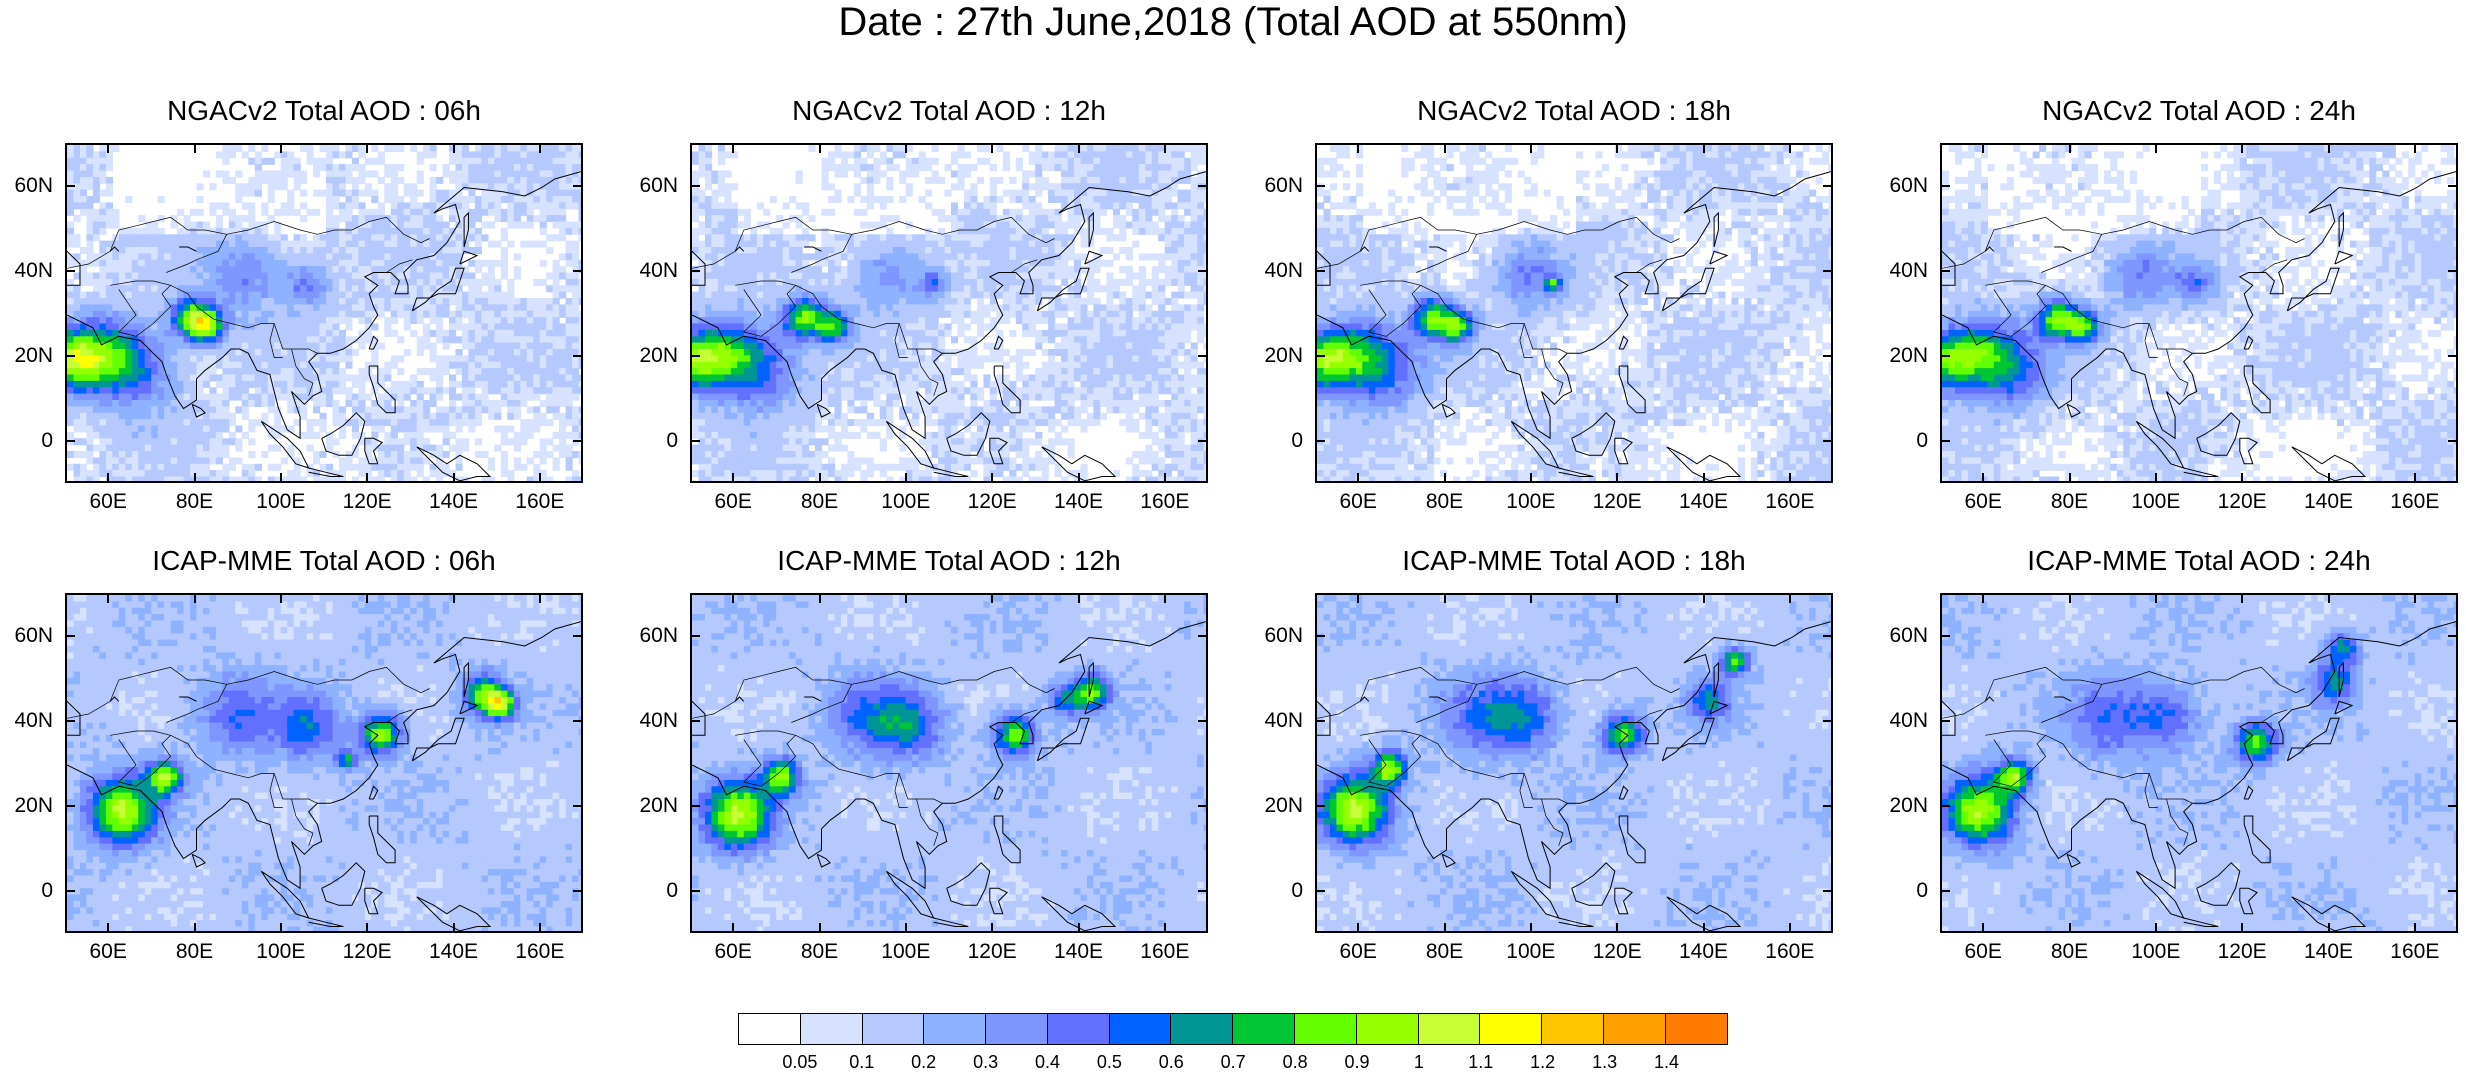 The width and height of the screenshot is (2466, 1072). Describe the element at coordinates (1903, 636) in the screenshot. I see `lat-tick-label: 60N` at that location.